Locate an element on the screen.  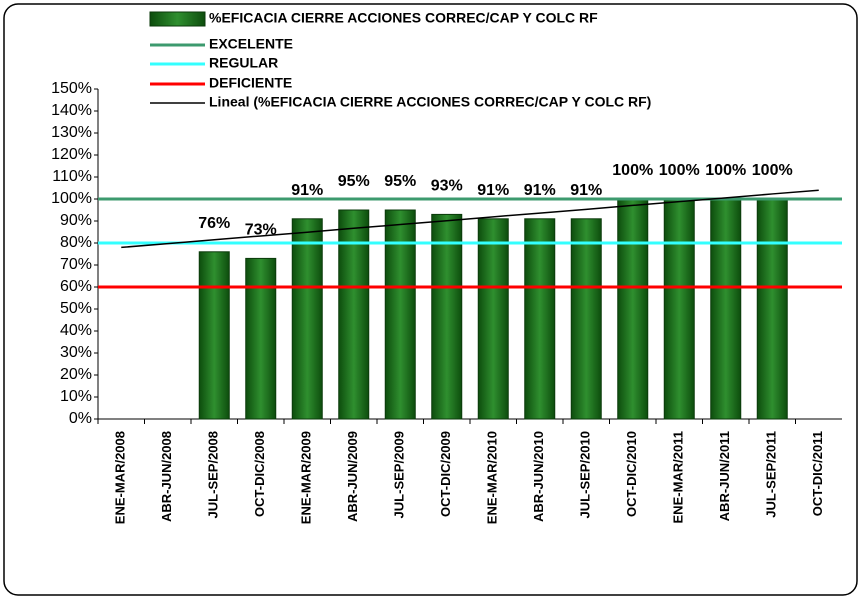
y-tick-label: 50% is located at coordinates (76, 308).